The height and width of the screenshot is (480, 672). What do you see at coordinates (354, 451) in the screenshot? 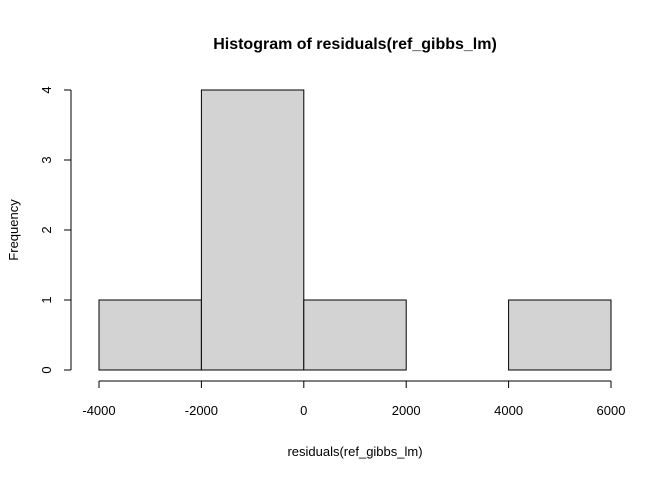
I see `x-axis-title: residuals(ref_gibbs_lm)` at bounding box center [354, 451].